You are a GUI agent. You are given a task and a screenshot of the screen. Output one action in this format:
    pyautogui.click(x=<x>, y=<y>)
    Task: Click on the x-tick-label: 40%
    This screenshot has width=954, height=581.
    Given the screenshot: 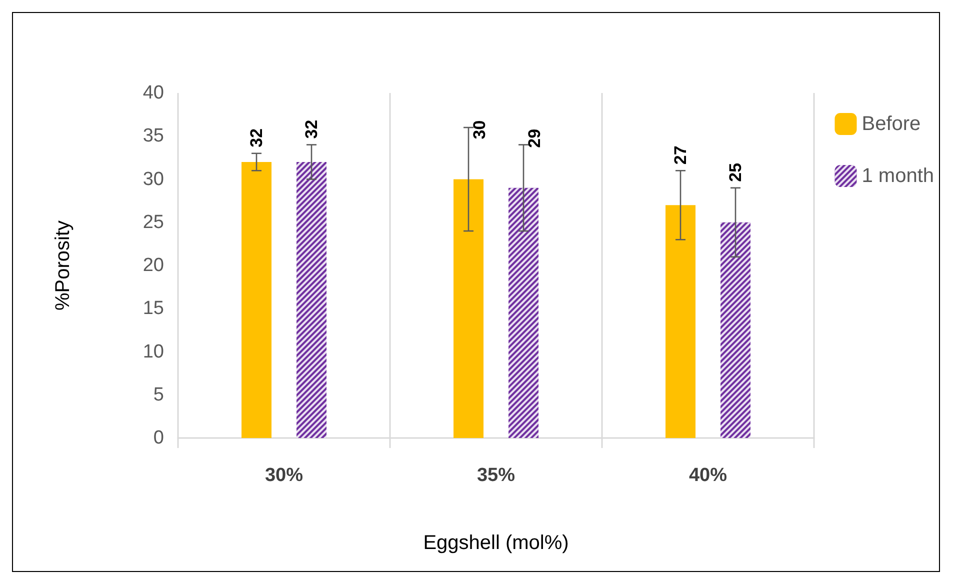 What is the action you would take?
    pyautogui.click(x=708, y=475)
    